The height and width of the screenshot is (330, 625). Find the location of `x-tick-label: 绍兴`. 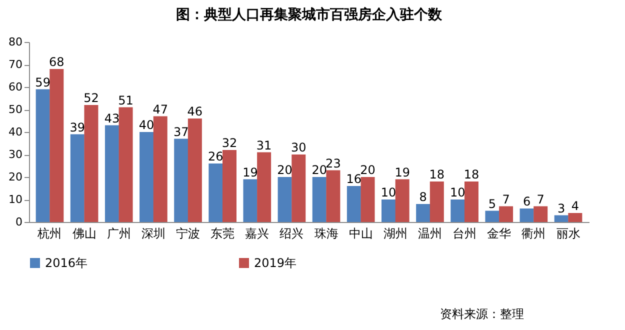

x-tick-label: 绍兴 is located at coordinates (292, 233).